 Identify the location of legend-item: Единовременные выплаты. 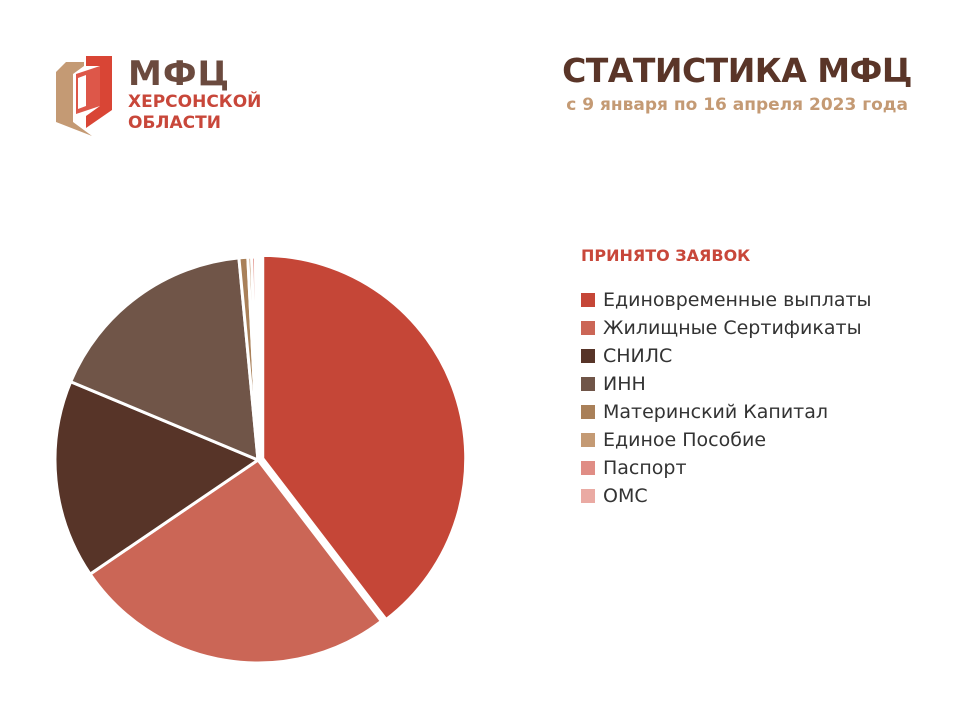
(726, 300).